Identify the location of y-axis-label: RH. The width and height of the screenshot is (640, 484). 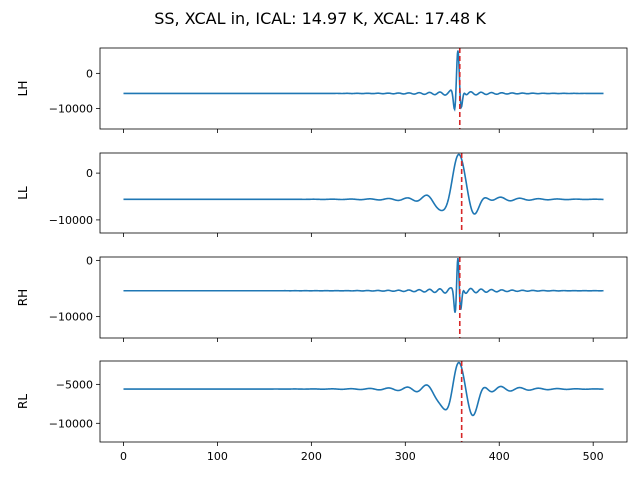
(23, 297).